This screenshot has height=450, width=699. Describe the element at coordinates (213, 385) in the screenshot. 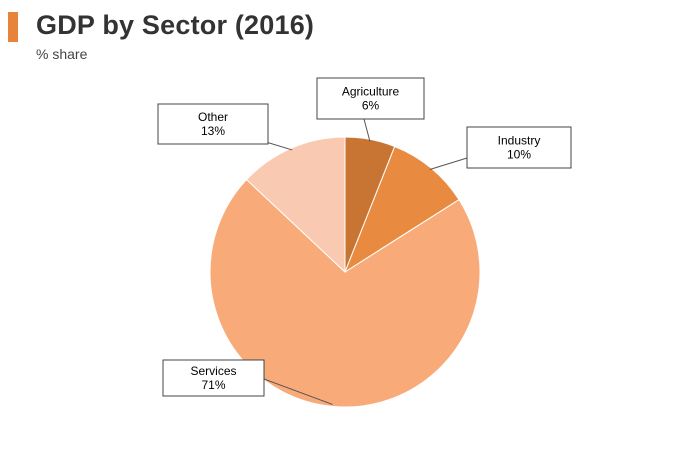

I see `slice-value-services: 71%` at that location.